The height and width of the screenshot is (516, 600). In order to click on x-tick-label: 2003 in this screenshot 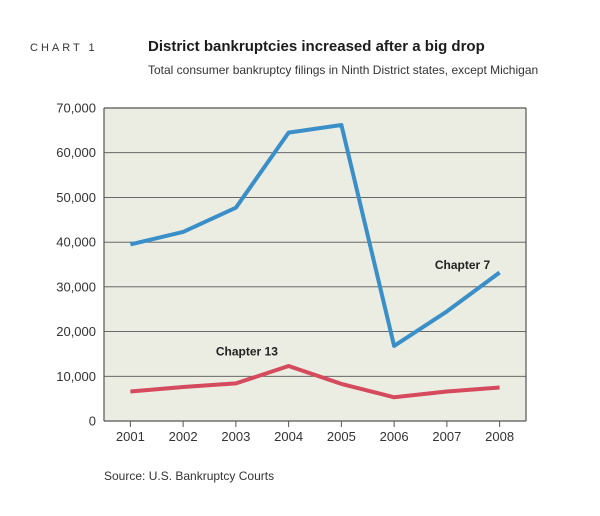, I will do `click(235, 436)`.